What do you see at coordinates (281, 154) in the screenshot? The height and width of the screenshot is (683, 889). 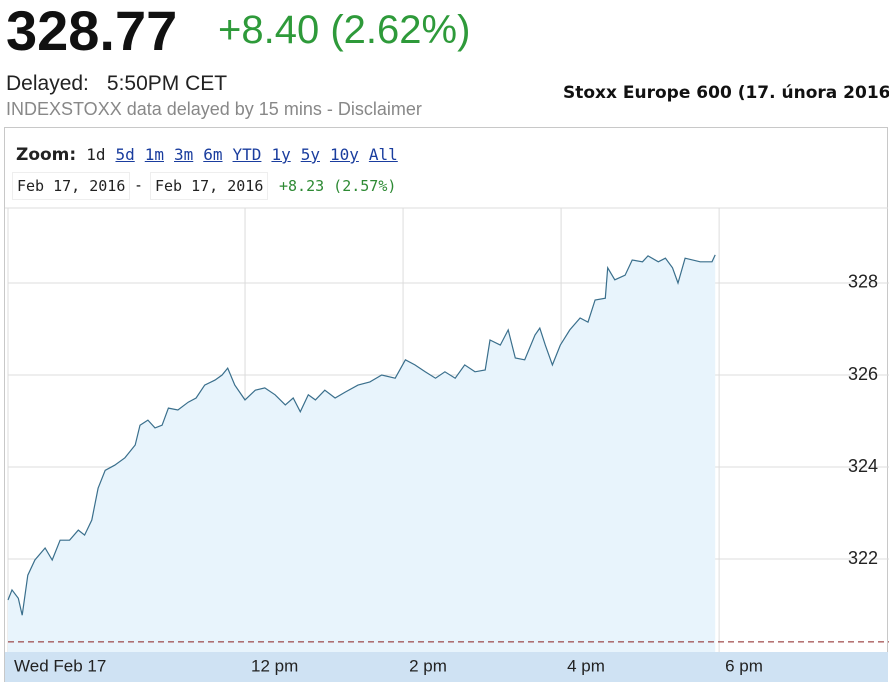 I see `zoom-option: 1y` at bounding box center [281, 154].